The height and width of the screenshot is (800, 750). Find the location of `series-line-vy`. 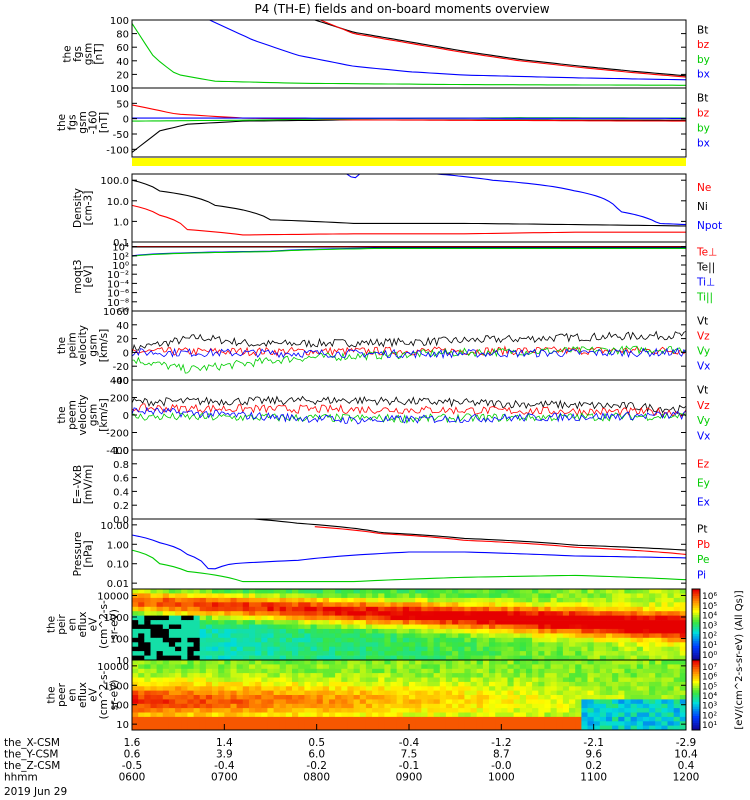

series-line-vy is located at coordinates (409, 359).